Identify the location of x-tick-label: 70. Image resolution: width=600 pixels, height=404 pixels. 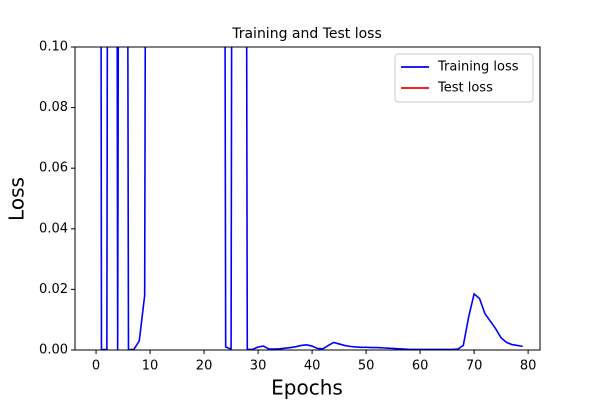
(474, 366).